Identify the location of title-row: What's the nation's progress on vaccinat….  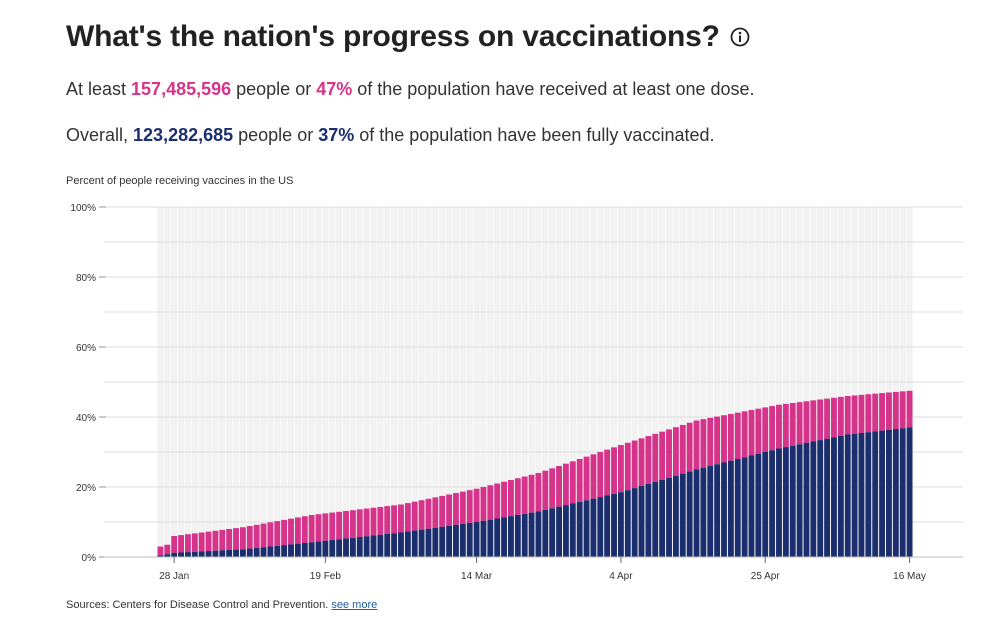
(408, 37).